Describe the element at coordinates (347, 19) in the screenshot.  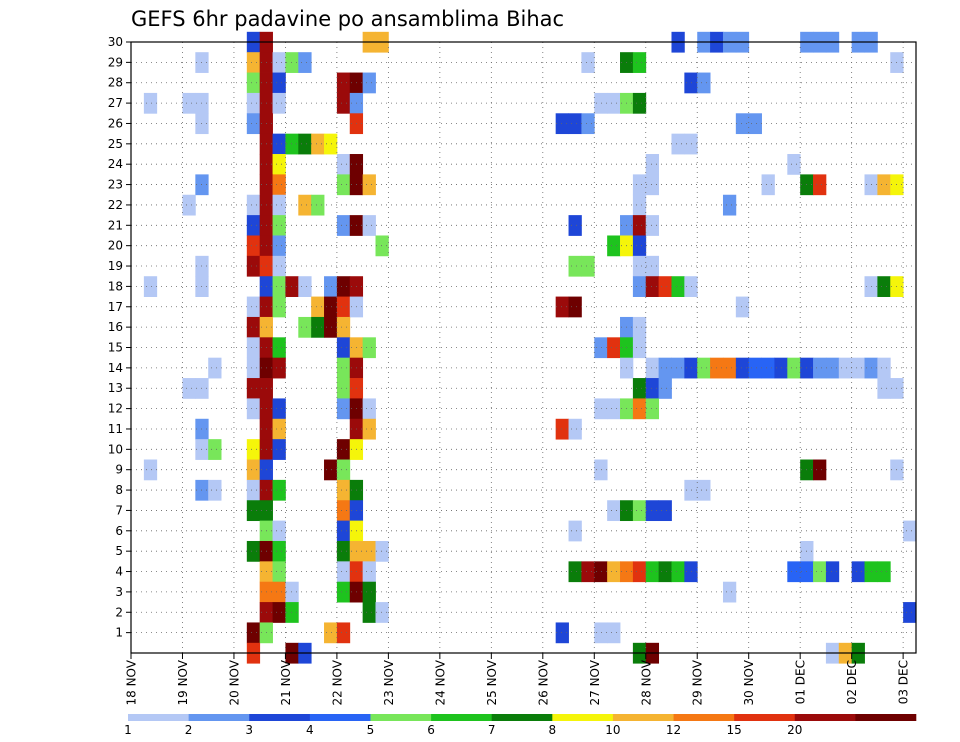
I see `chart-title: GEFS 6hr padavine po ansamblima Bihac` at that location.